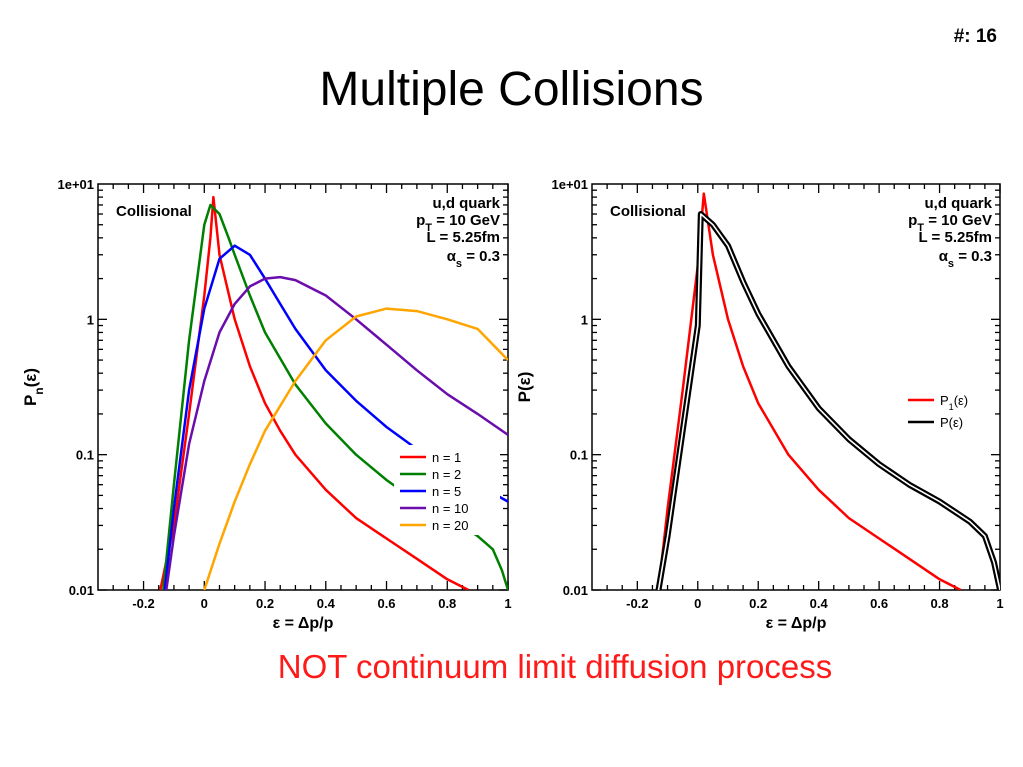 This screenshot has width=1023, height=767. I want to click on legend-label: P1(ε), so click(954, 402).